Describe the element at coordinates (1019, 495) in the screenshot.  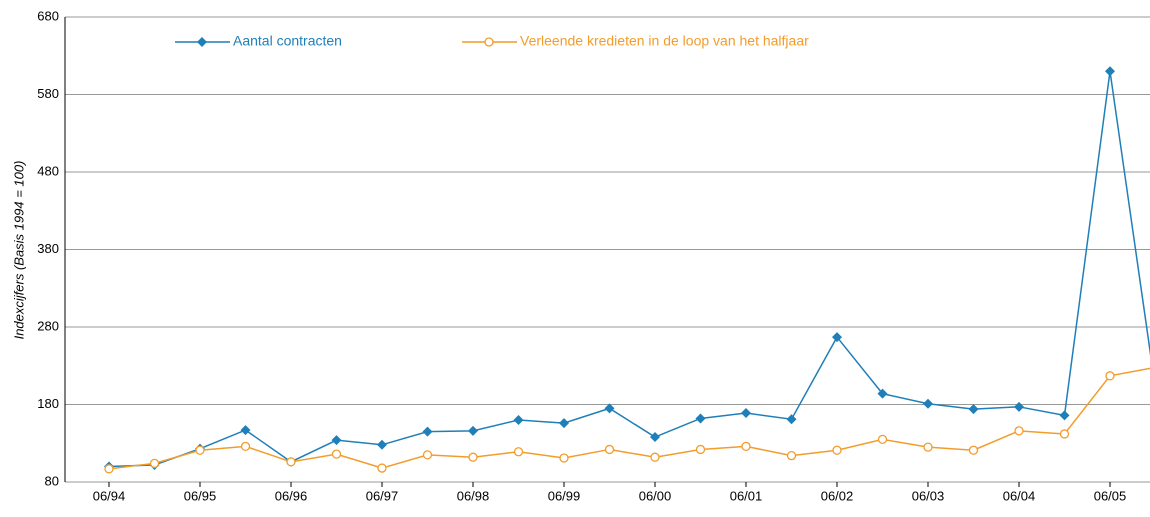
I see `x-tick-label: 06/04` at that location.